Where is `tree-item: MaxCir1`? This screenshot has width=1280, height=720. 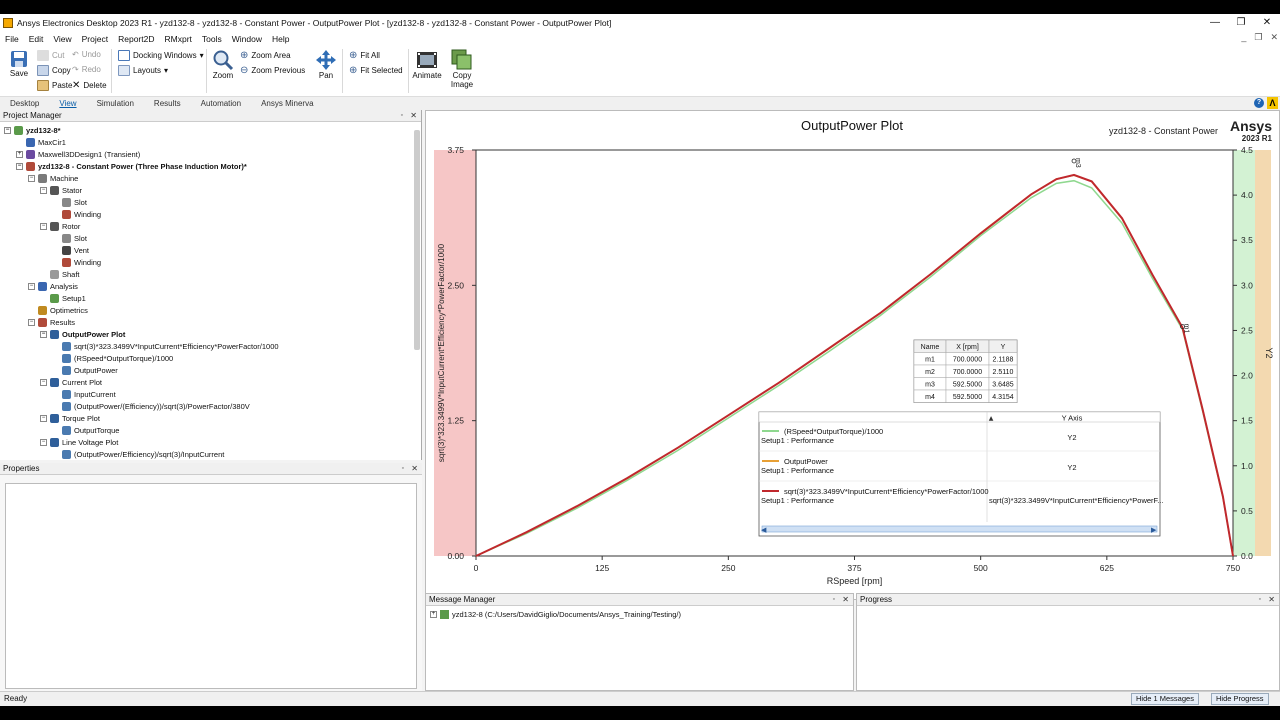
tree-item: MaxCir1 is located at coordinates (41, 142).